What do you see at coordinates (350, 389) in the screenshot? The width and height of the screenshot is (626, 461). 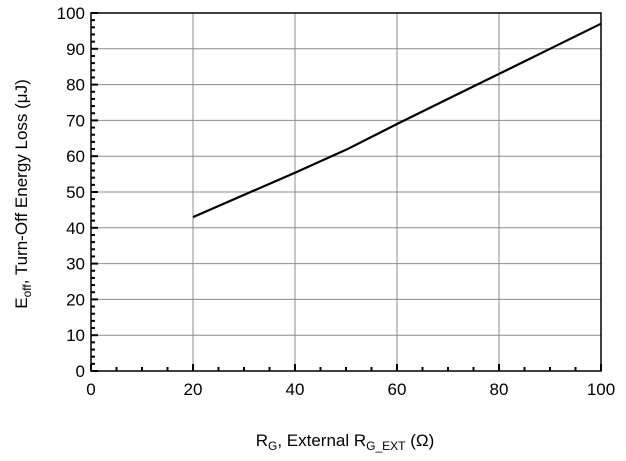 I see `x-tick-labels: 0 20 40 60 80 100` at bounding box center [350, 389].